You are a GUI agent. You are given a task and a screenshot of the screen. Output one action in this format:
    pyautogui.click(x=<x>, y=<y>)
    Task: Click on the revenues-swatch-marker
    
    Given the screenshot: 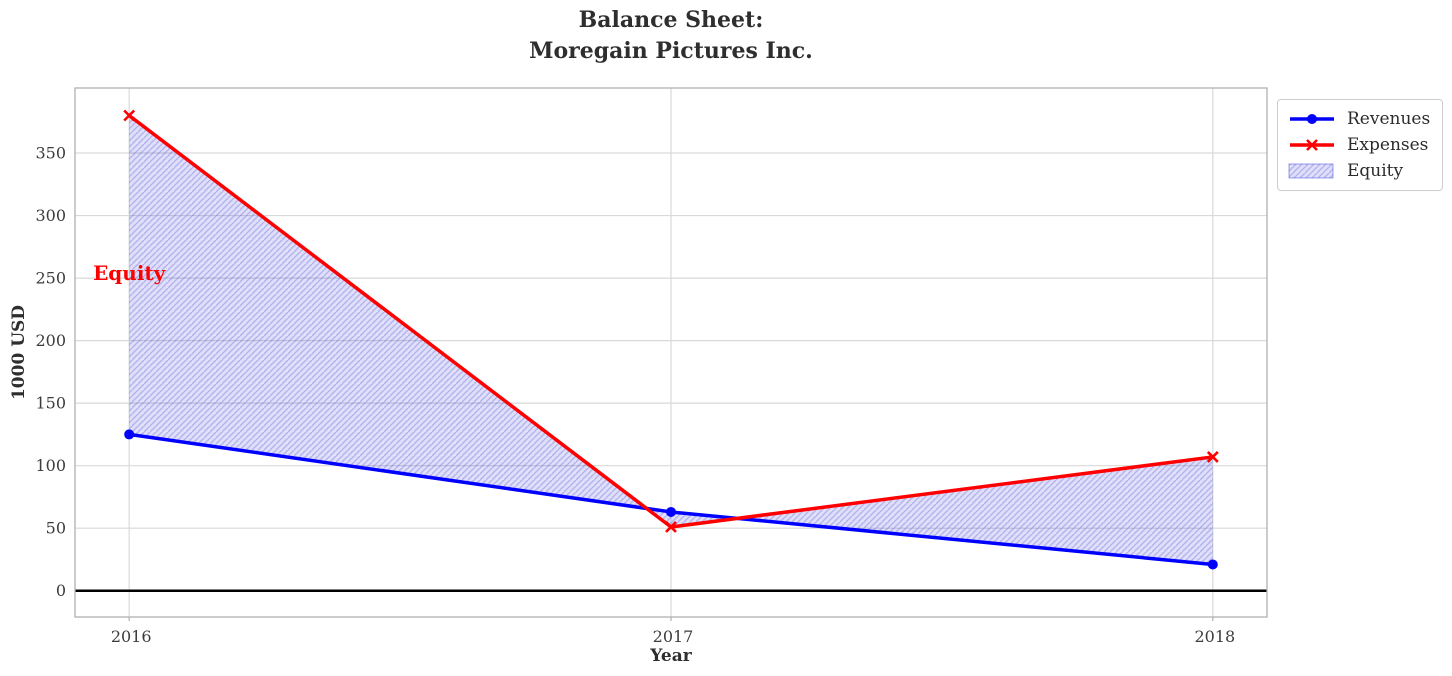 What is the action you would take?
    pyautogui.click(x=1312, y=119)
    